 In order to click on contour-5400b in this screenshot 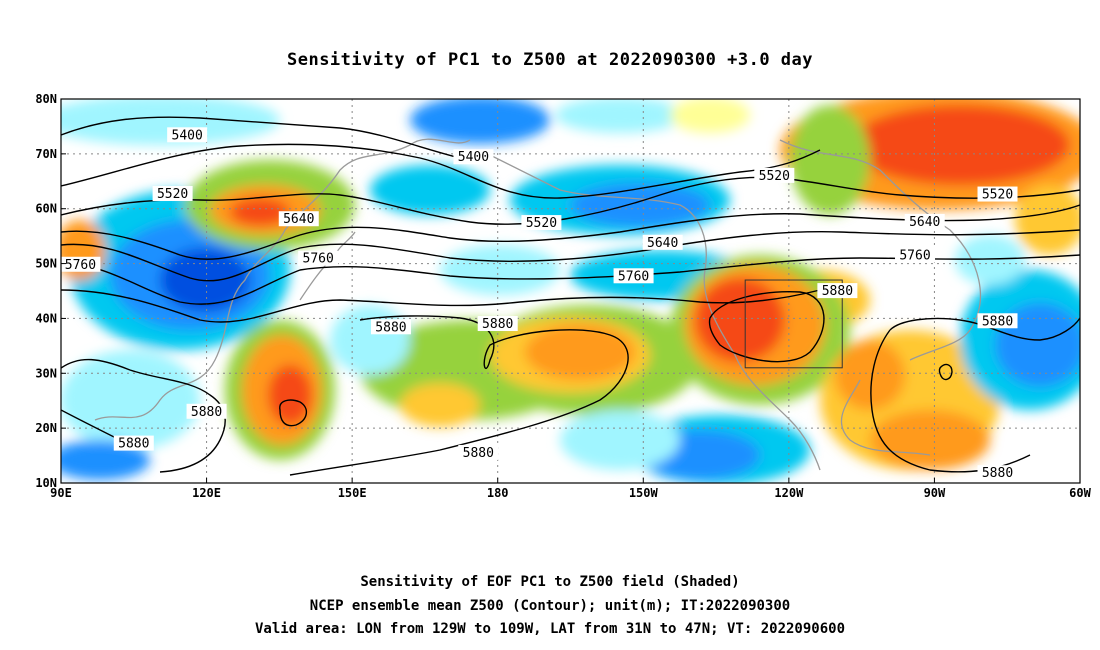, I will do `click(441, 171)`.